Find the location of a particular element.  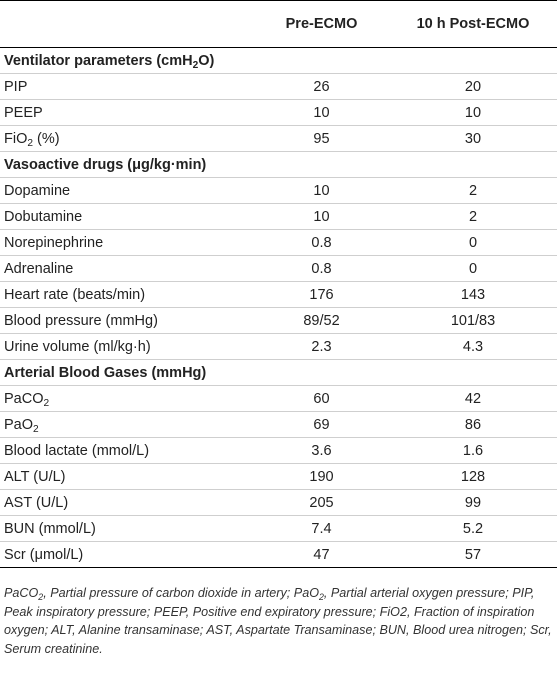

pre-ecmo-value: 3.6 is located at coordinates (321, 450).